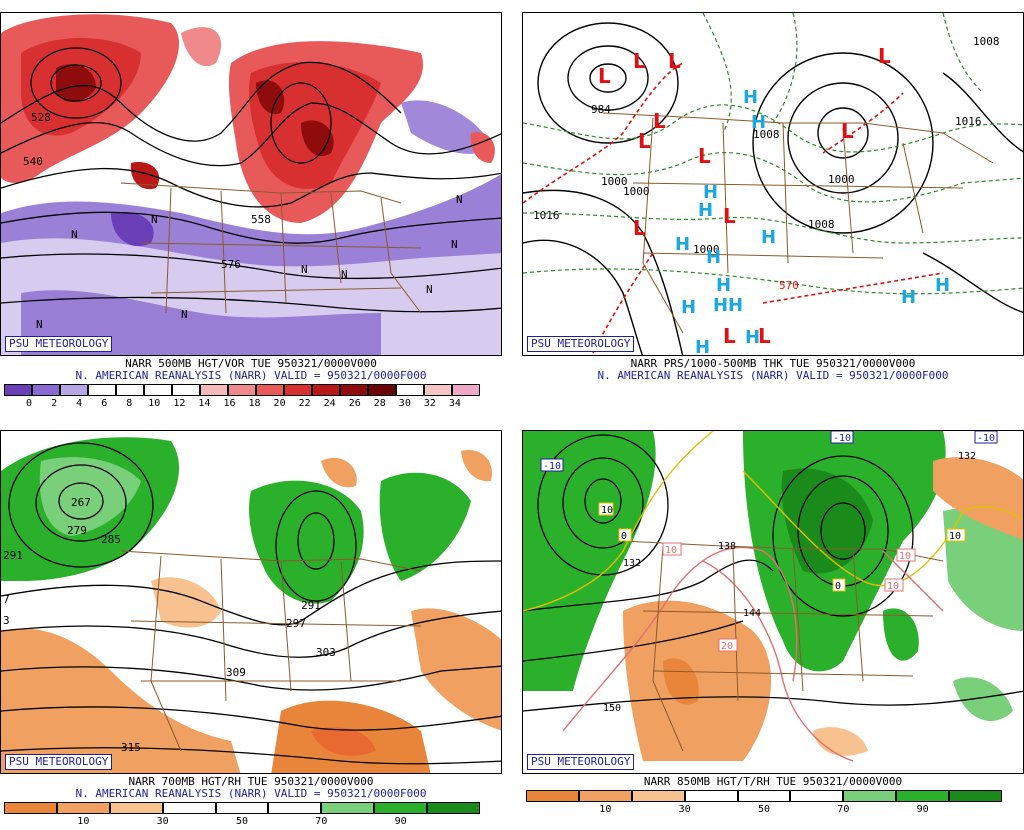  Describe the element at coordinates (727, 546) in the screenshot. I see `contour-label: 138` at that location.